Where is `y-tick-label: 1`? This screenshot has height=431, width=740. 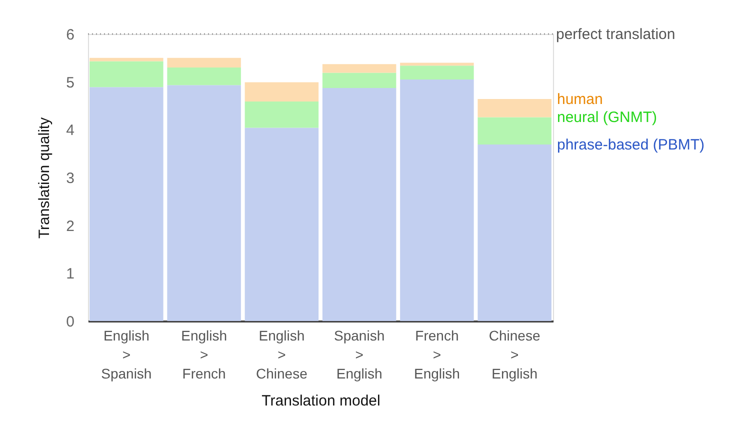
y-tick-label: 1 is located at coordinates (70, 274).